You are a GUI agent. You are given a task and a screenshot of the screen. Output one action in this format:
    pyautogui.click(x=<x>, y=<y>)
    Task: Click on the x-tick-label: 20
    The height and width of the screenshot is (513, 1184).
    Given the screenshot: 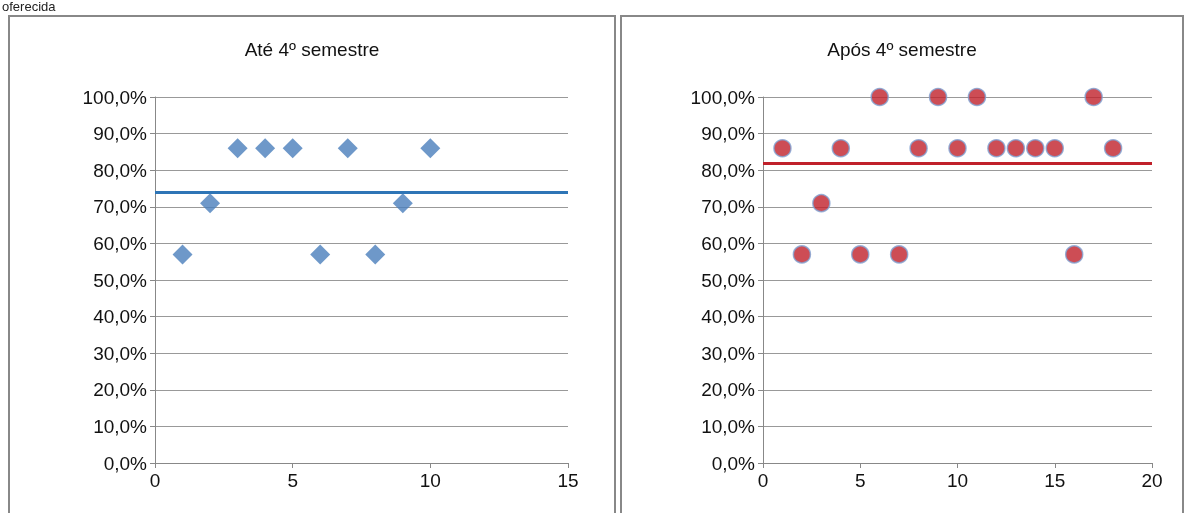 What is the action you would take?
    pyautogui.click(x=1152, y=480)
    